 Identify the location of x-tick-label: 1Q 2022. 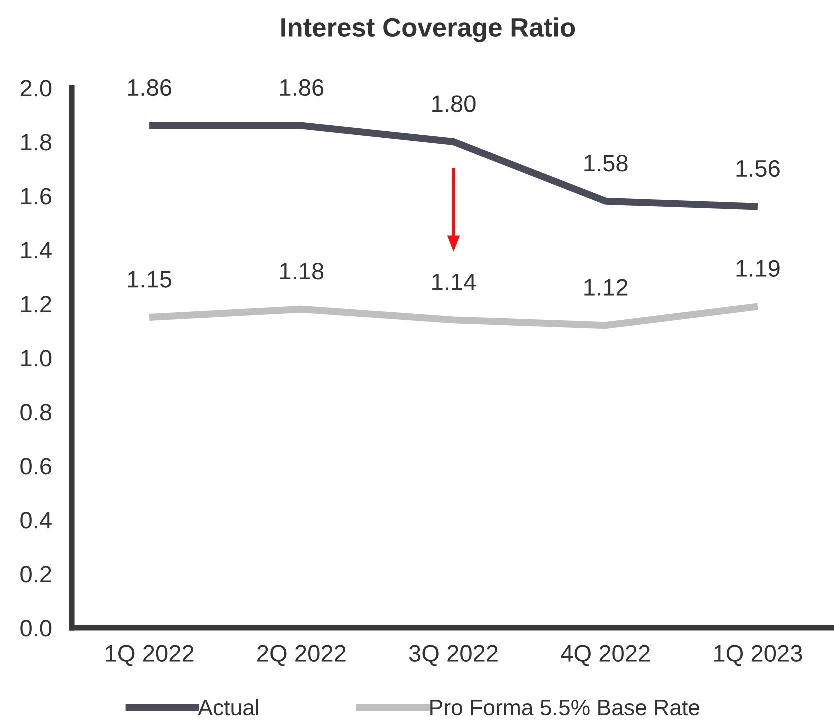
(150, 655).